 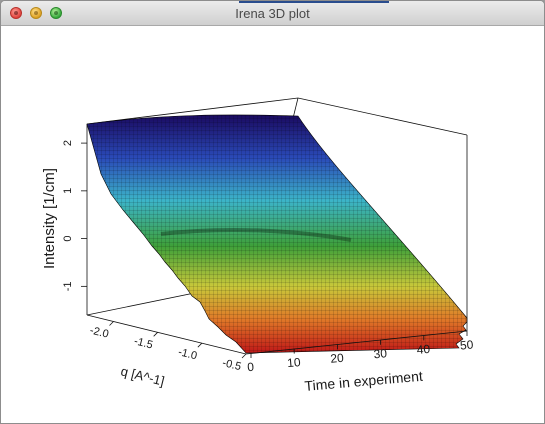 I want to click on zoom-icon, so click(x=56, y=13).